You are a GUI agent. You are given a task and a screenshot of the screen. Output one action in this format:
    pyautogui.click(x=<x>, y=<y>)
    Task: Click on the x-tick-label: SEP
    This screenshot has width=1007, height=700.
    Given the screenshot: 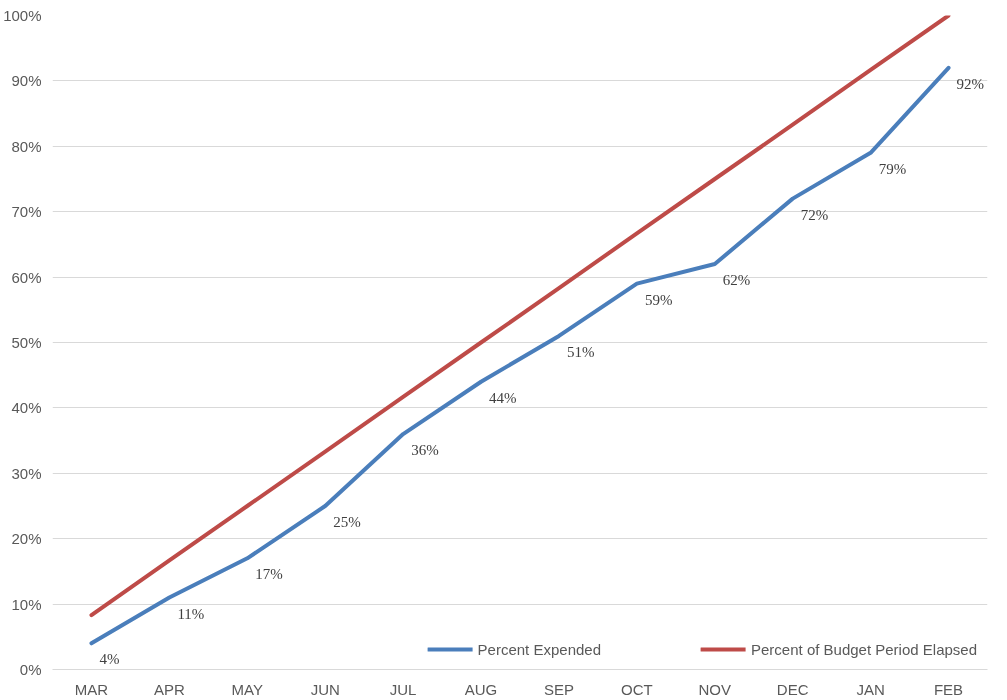 What is the action you would take?
    pyautogui.click(x=558, y=689)
    